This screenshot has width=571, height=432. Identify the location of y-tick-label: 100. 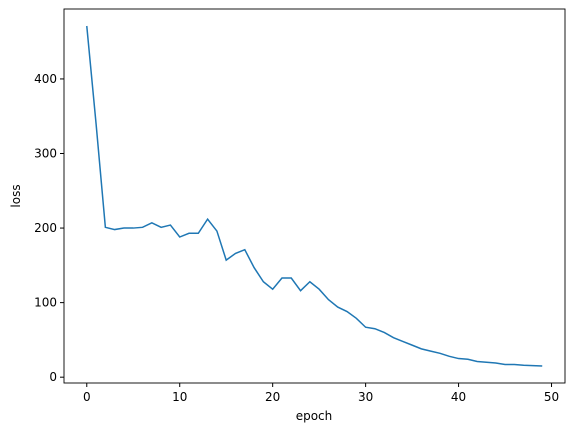
(45, 303).